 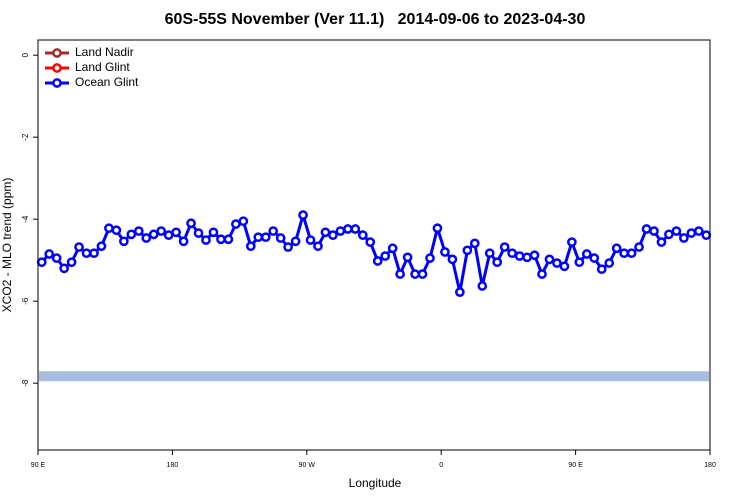 I want to click on y-tick-label: -2, so click(x=25, y=137).